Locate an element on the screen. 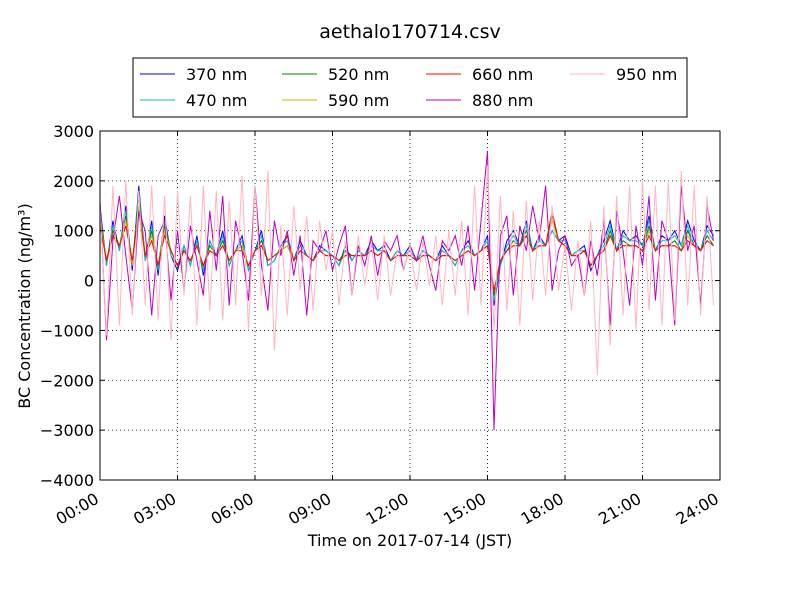 The image size is (800, 600). y-tick-label: 2000 is located at coordinates (73, 181).